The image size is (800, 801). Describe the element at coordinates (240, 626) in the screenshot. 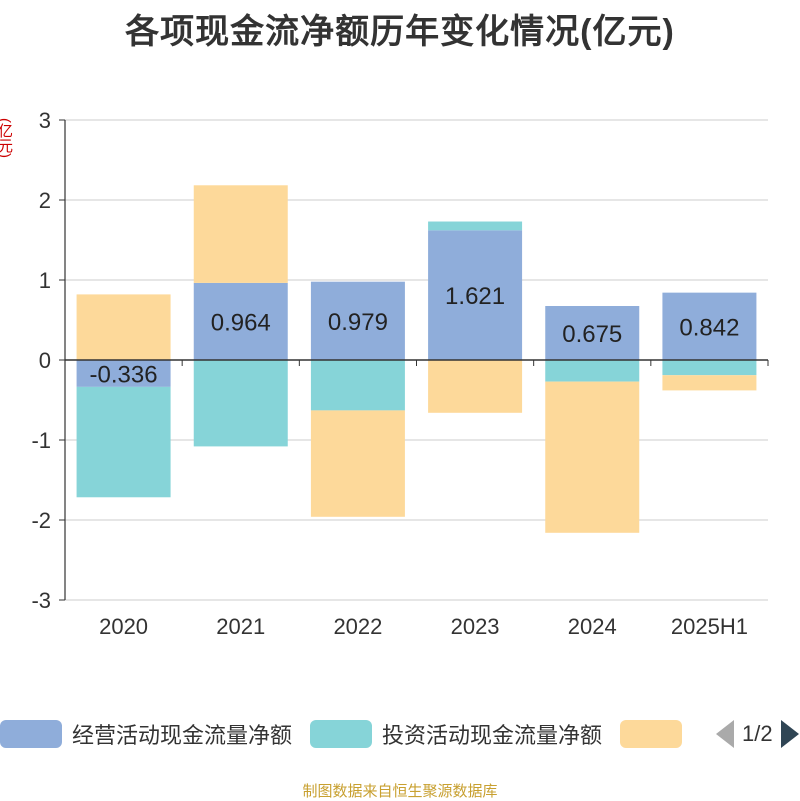

I see `x-category-label: 2021` at that location.